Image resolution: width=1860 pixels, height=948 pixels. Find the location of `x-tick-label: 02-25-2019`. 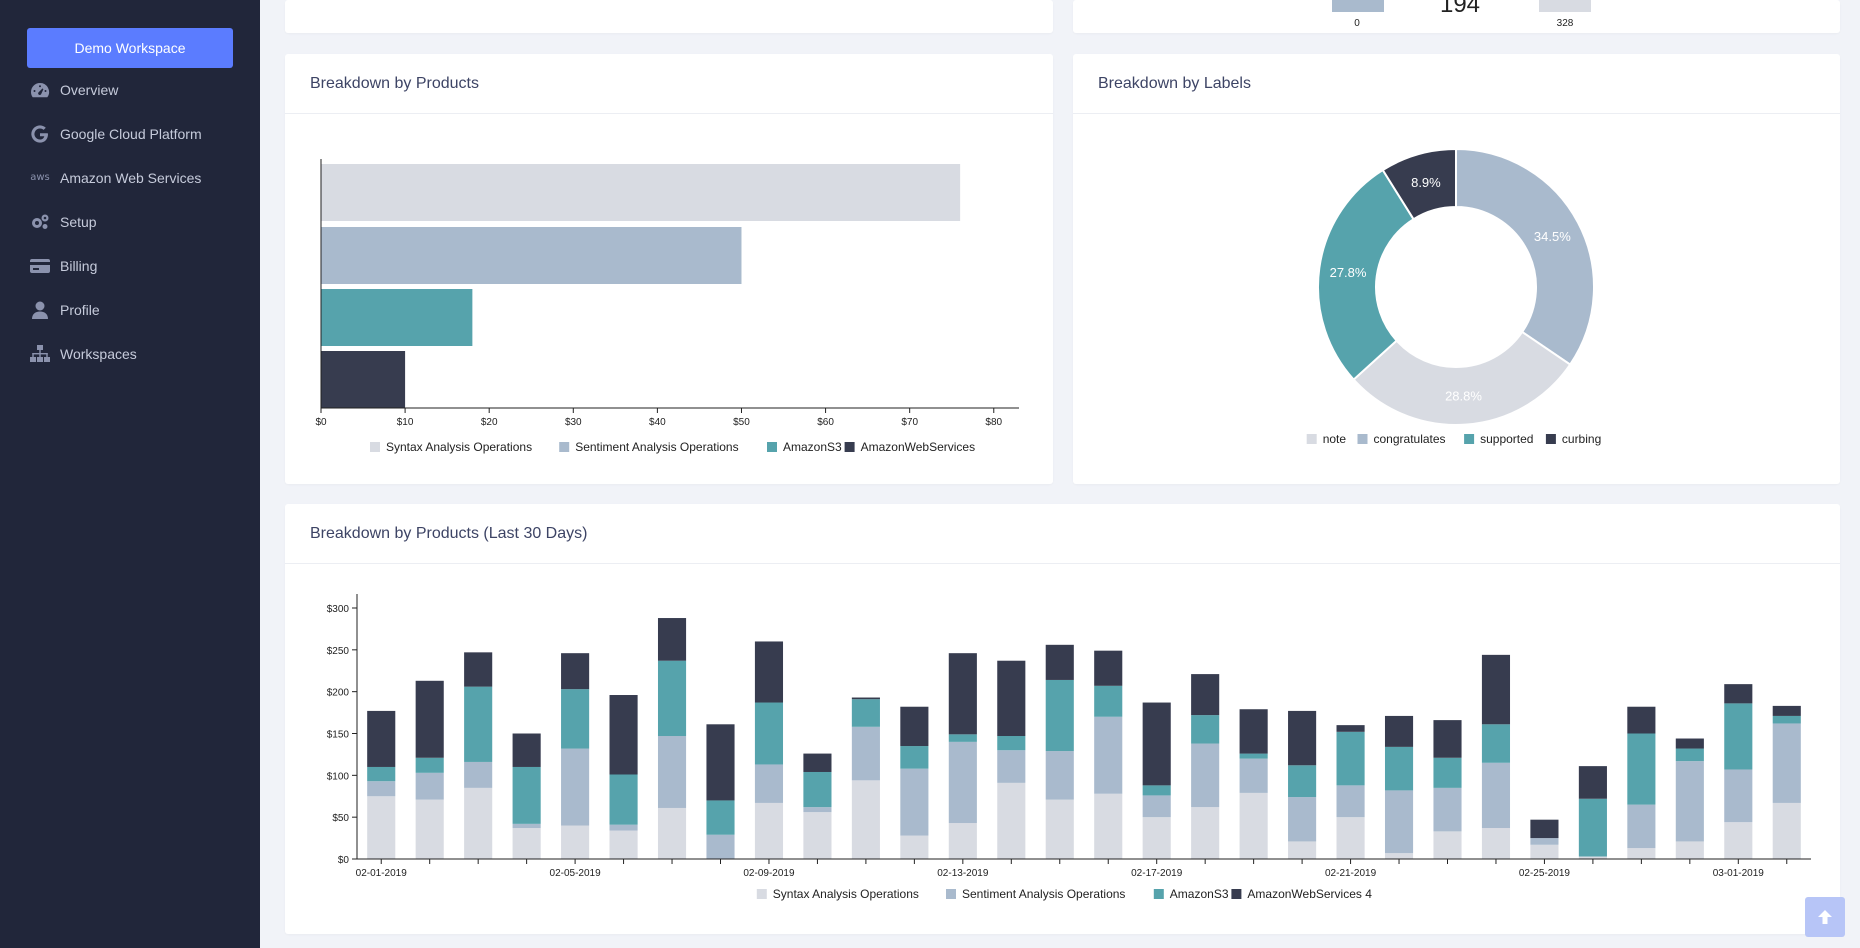

x-tick-label: 02-25-2019 is located at coordinates (1545, 873).